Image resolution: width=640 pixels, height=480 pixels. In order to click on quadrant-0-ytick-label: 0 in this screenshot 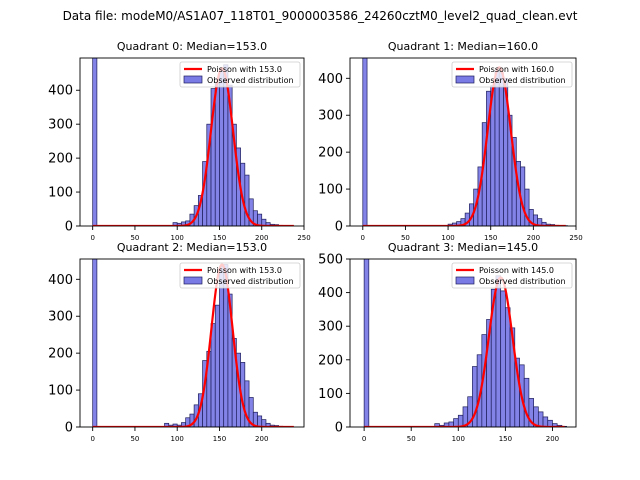, I will do `click(69, 227)`.